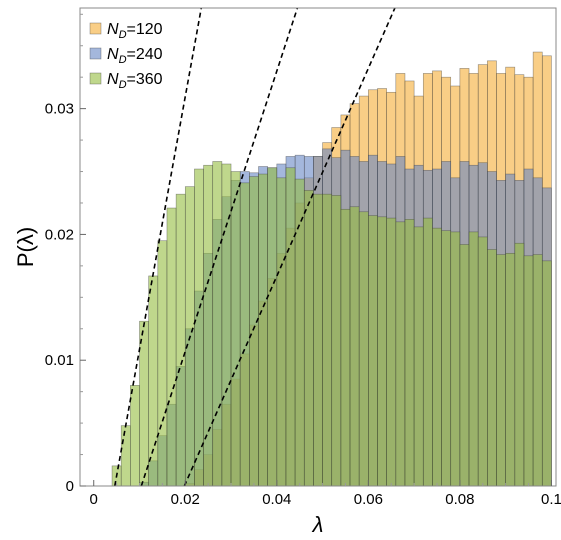 The width and height of the screenshot is (561, 540). I want to click on y-tick-label: 0.03, so click(59, 109).